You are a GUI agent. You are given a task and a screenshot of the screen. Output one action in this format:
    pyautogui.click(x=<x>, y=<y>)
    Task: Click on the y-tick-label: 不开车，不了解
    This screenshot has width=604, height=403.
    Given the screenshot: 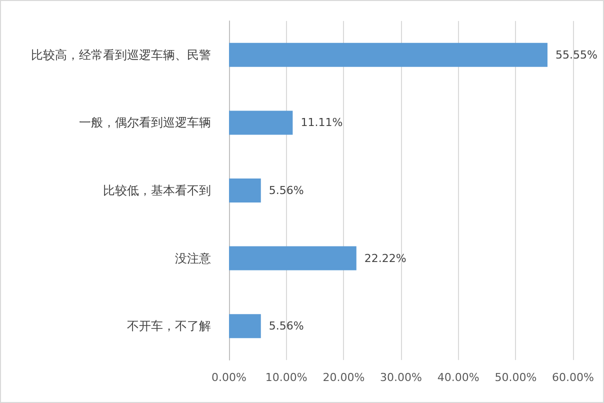 What is the action you would take?
    pyautogui.click(x=169, y=326)
    